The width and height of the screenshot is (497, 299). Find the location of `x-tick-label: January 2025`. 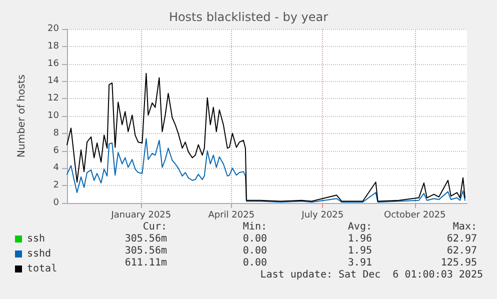

x-tick-label: January 2025 is located at coordinates (141, 215).